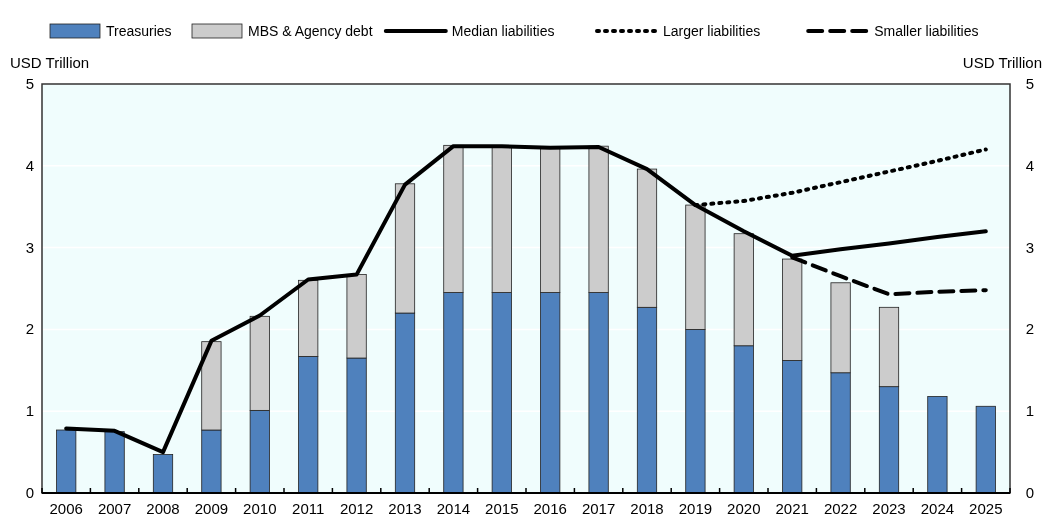 Image resolution: width=1045 pixels, height=516 pixels. What do you see at coordinates (30, 165) in the screenshot?
I see `y-tick-label: 4` at bounding box center [30, 165].